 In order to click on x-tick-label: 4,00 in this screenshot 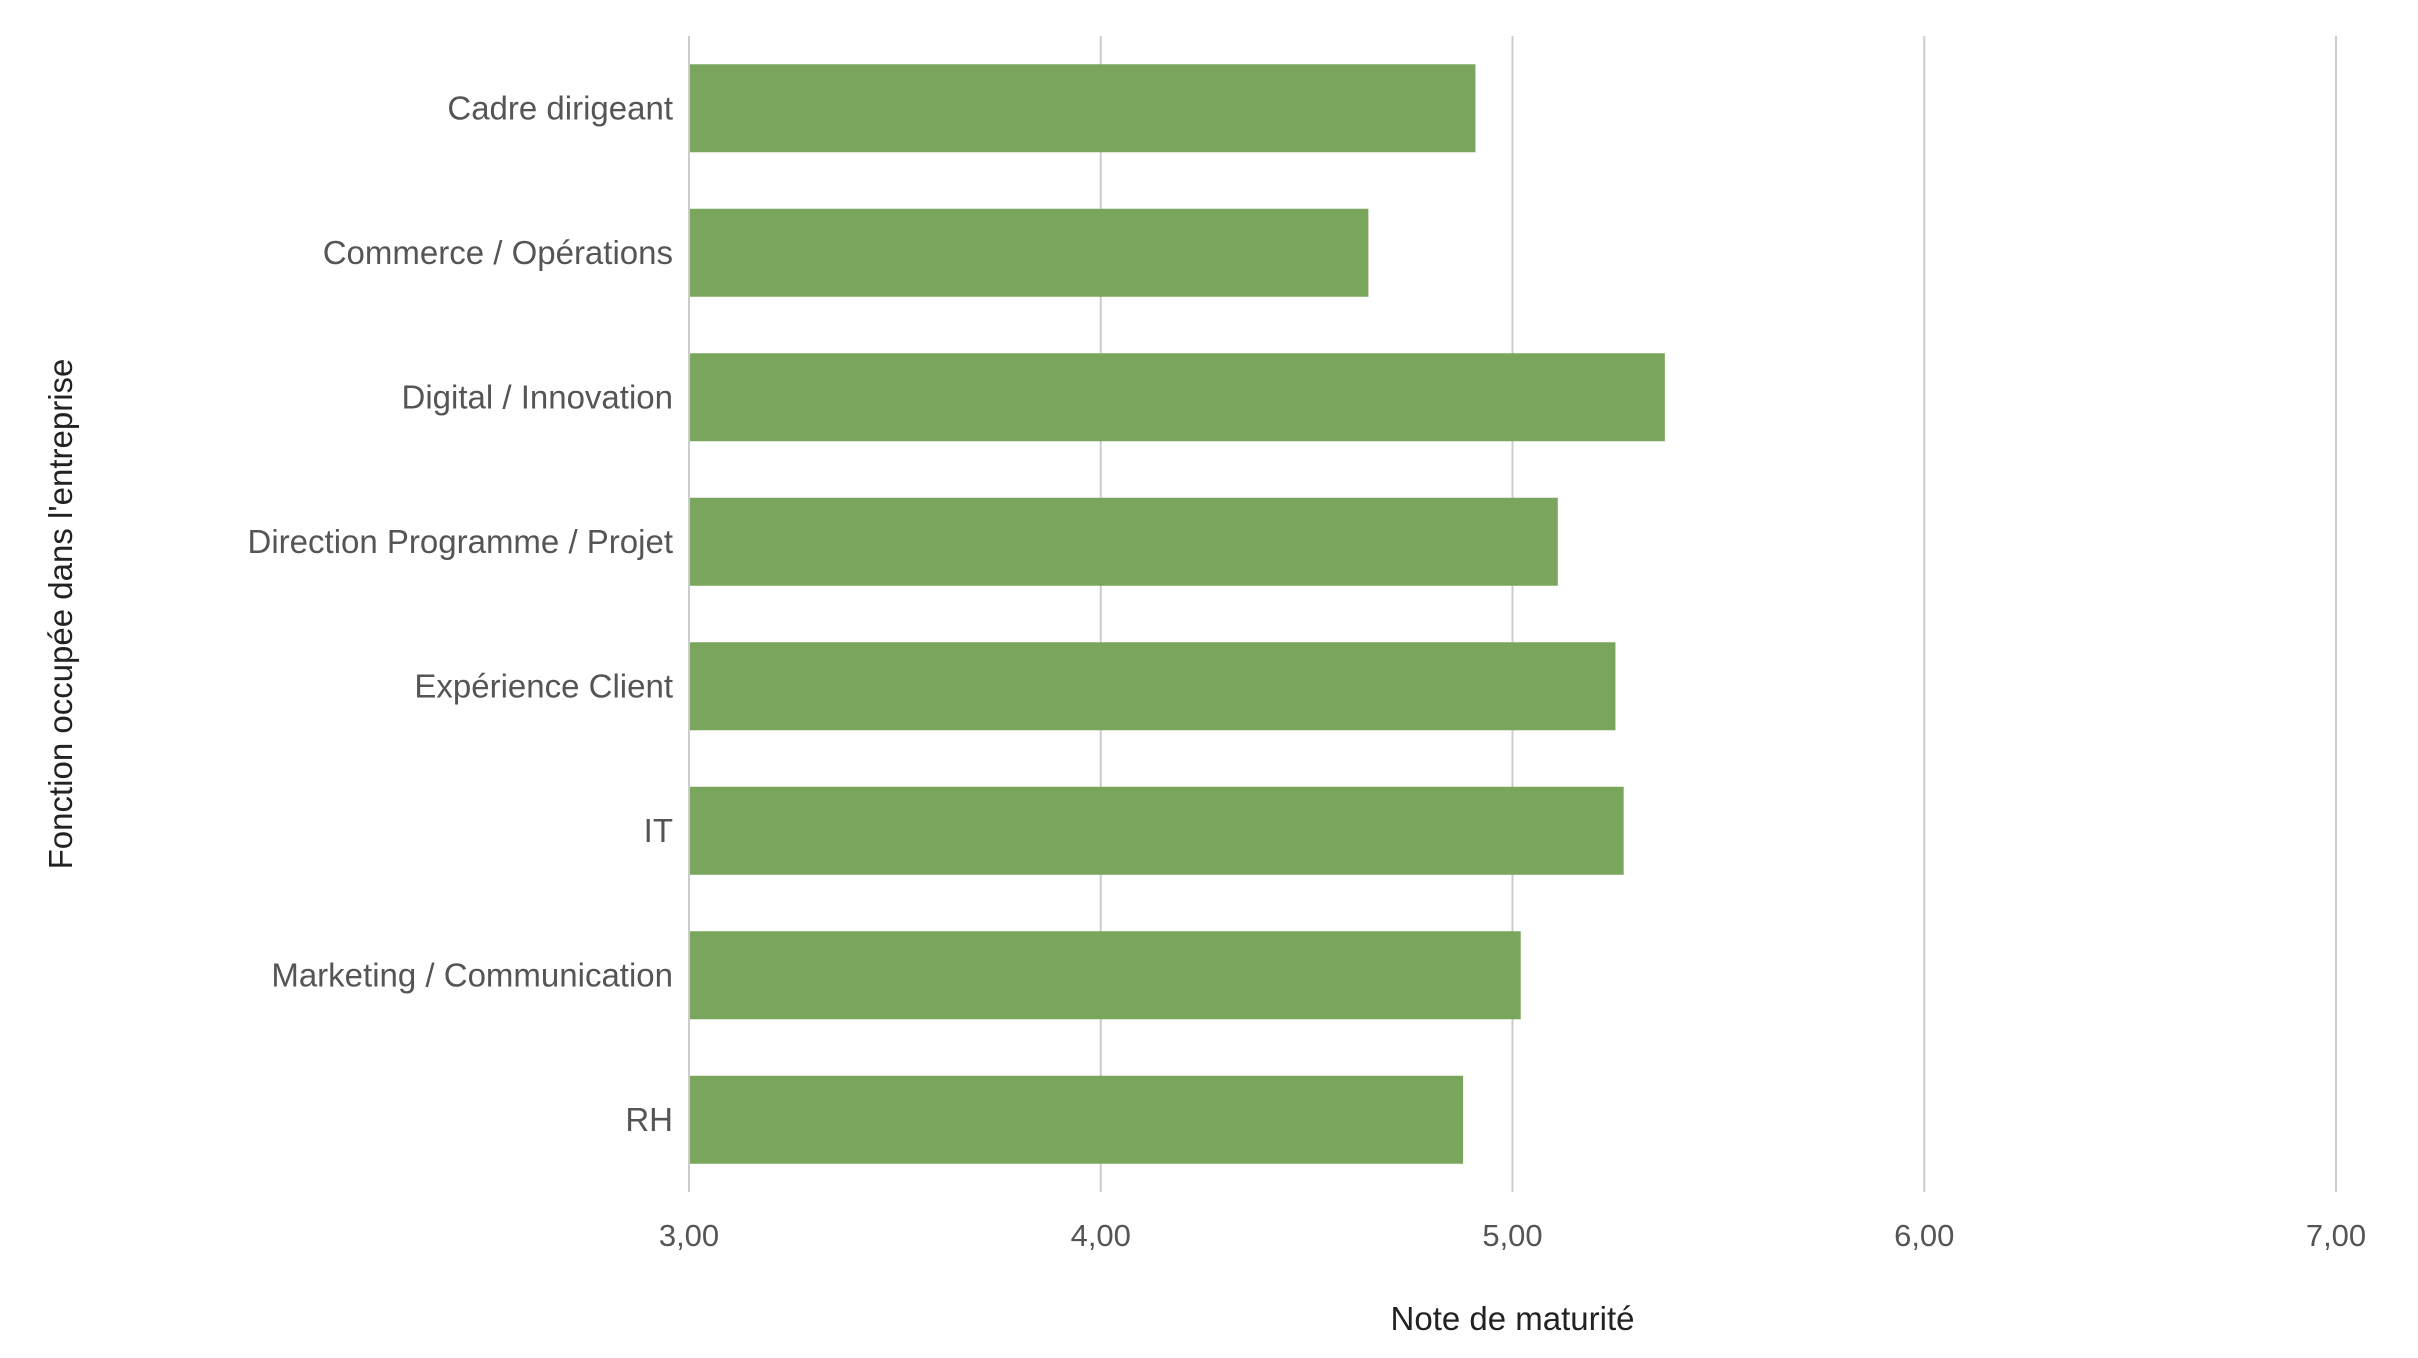, I will do `click(1101, 1235)`.